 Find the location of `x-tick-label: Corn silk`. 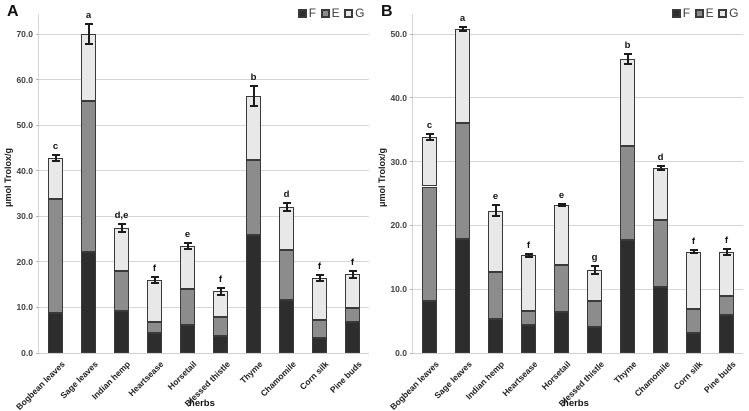

x-tick-label: Corn silk is located at coordinates (314, 375).